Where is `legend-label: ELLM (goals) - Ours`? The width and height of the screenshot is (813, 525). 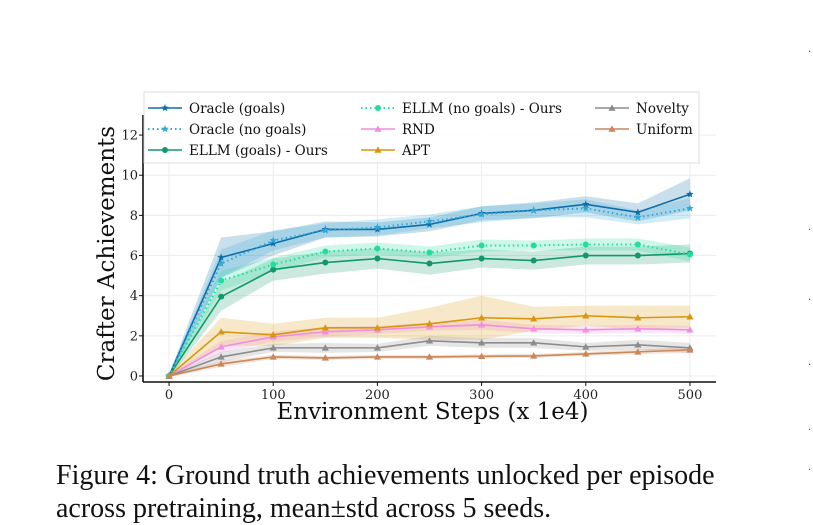 legend-label: ELLM (goals) - Ours is located at coordinates (258, 151).